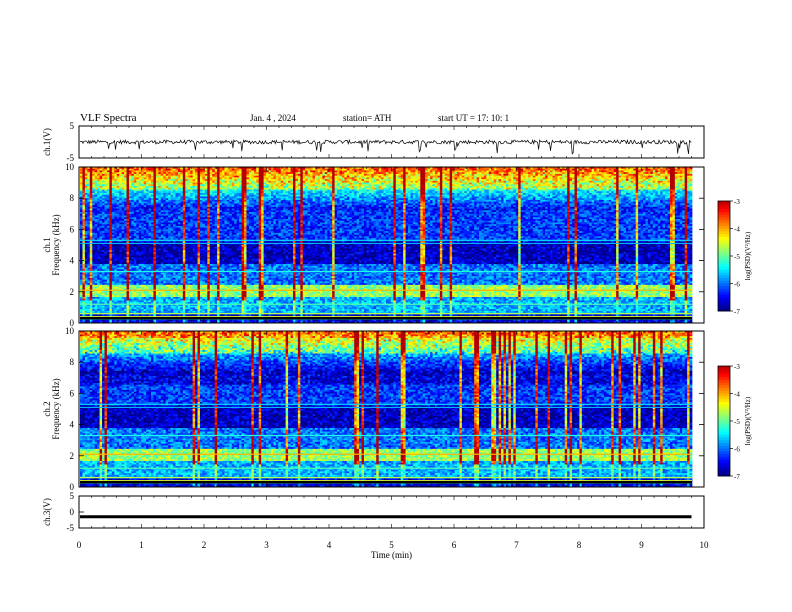 Image resolution: width=792 pixels, height=612 pixels. I want to click on y-tick-label: 5, so click(72, 126).